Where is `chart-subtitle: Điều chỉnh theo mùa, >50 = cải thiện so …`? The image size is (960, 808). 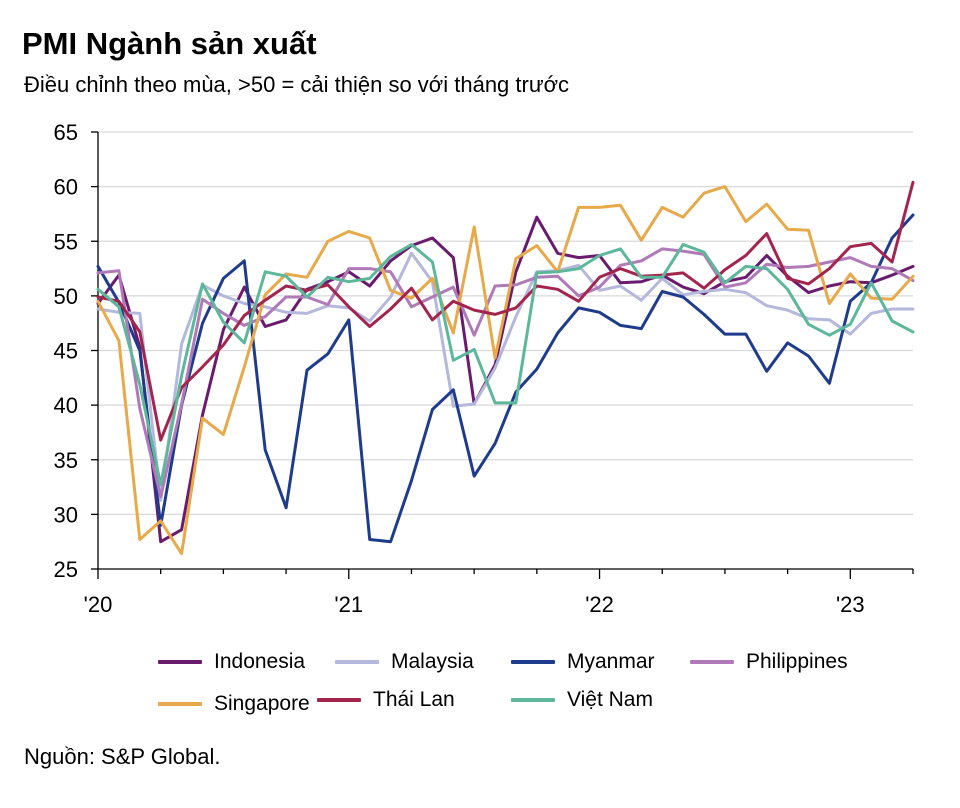 chart-subtitle: Điều chỉnh theo mùa, >50 = cải thiện so … is located at coordinates (296, 84).